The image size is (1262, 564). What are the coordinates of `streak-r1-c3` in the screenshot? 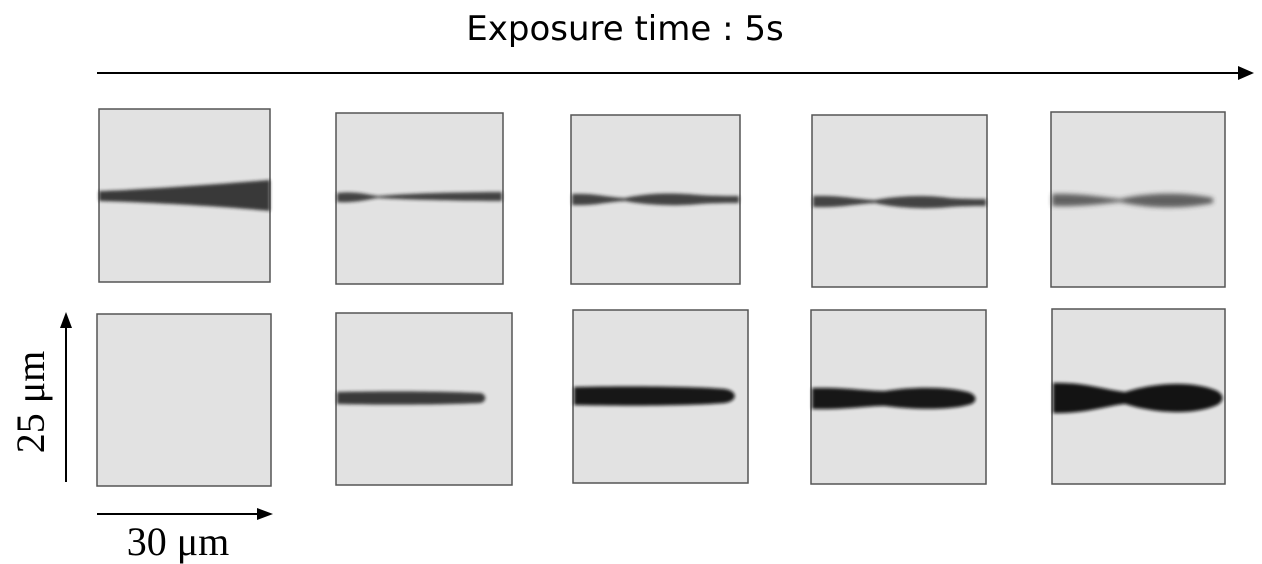 It's located at (655, 199).